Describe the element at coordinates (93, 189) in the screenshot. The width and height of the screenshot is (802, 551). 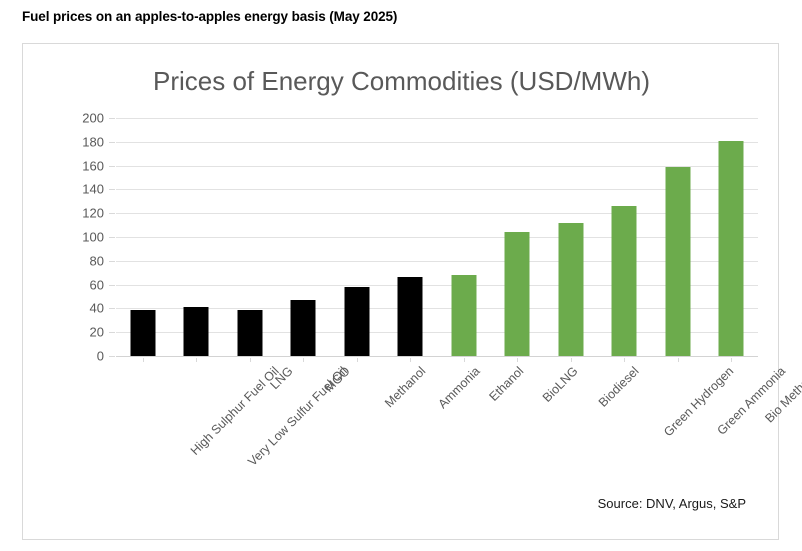
I see `y-axis-tick-label: 140` at that location.